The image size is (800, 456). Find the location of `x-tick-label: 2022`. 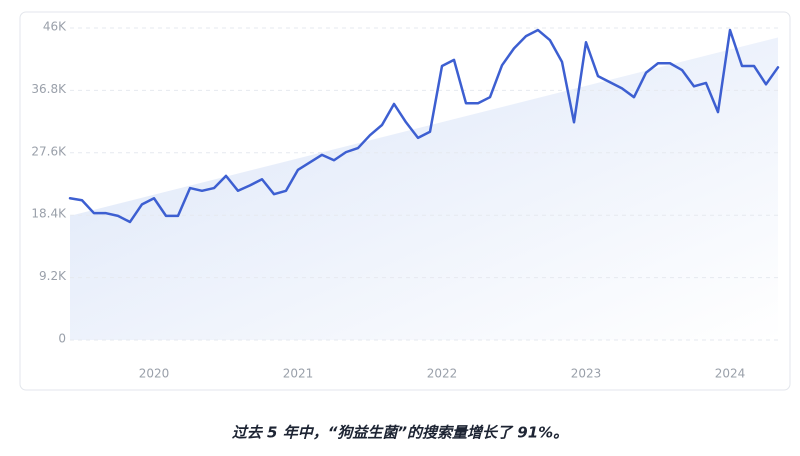

x-tick-label: 2022 is located at coordinates (442, 374).